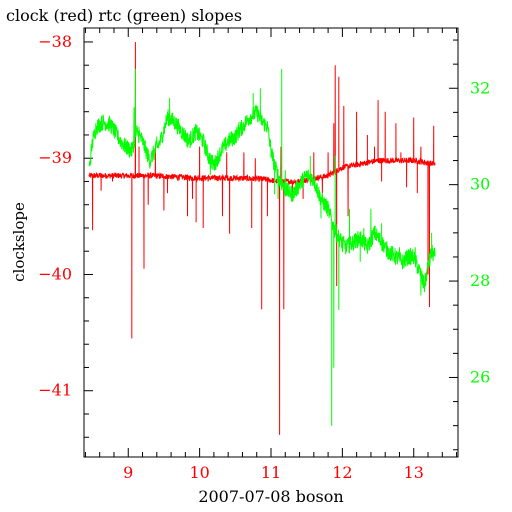 The image size is (512, 512). What do you see at coordinates (271, 472) in the screenshot?
I see `x-tick-label: 11` at bounding box center [271, 472].